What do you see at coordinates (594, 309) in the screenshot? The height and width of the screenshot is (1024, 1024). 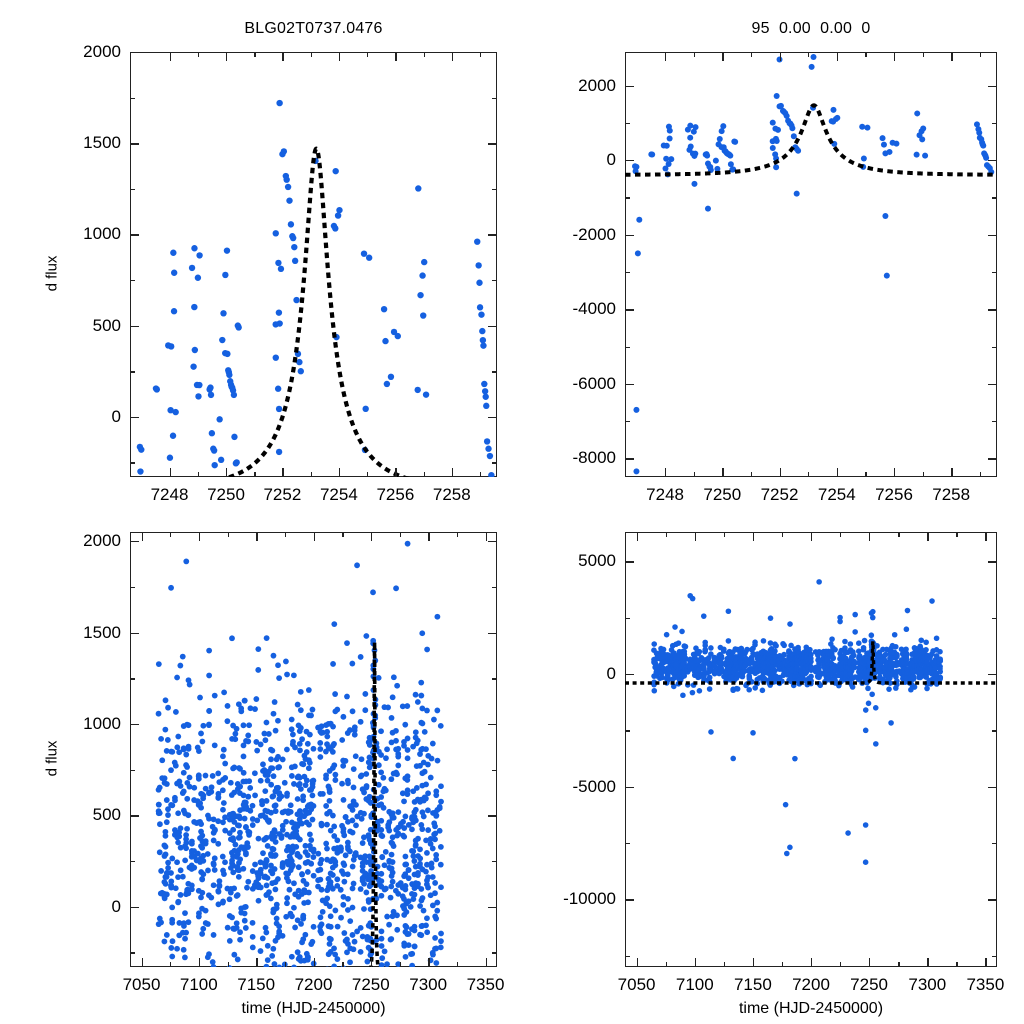 I see `y-tick-label: -4000` at bounding box center [594, 309].